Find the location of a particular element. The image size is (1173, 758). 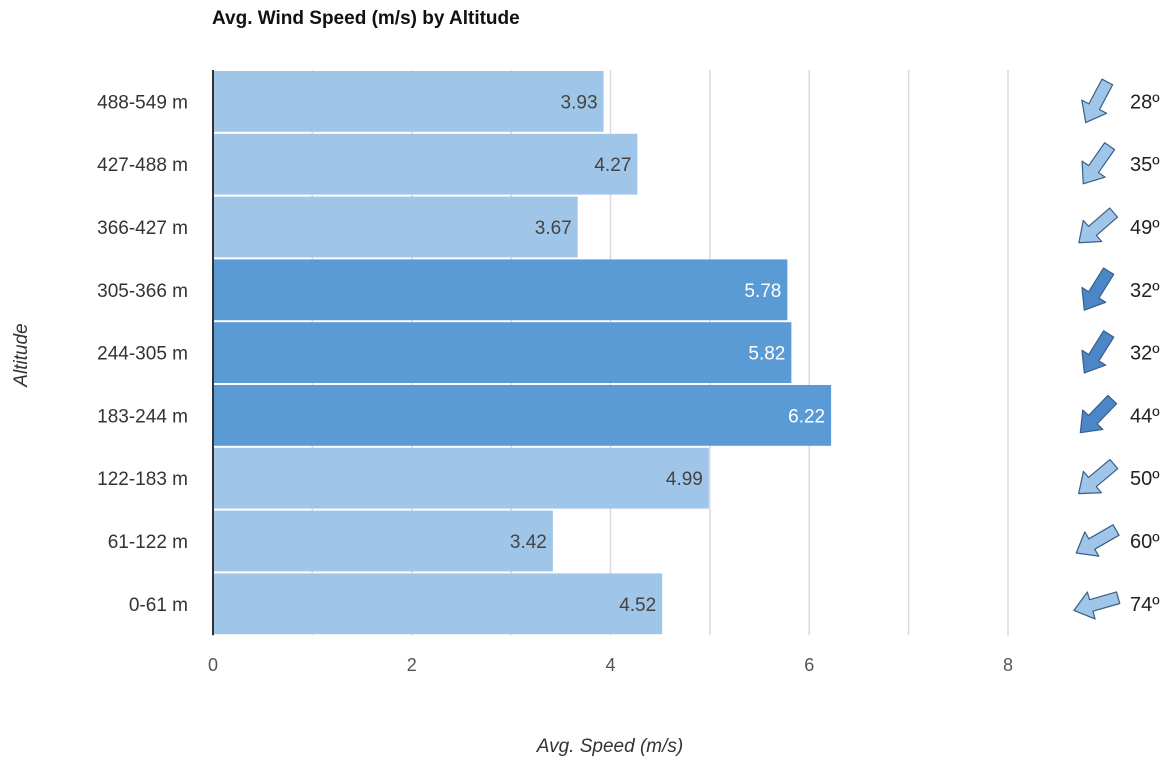

data-label: 5.82 is located at coordinates (766, 354).